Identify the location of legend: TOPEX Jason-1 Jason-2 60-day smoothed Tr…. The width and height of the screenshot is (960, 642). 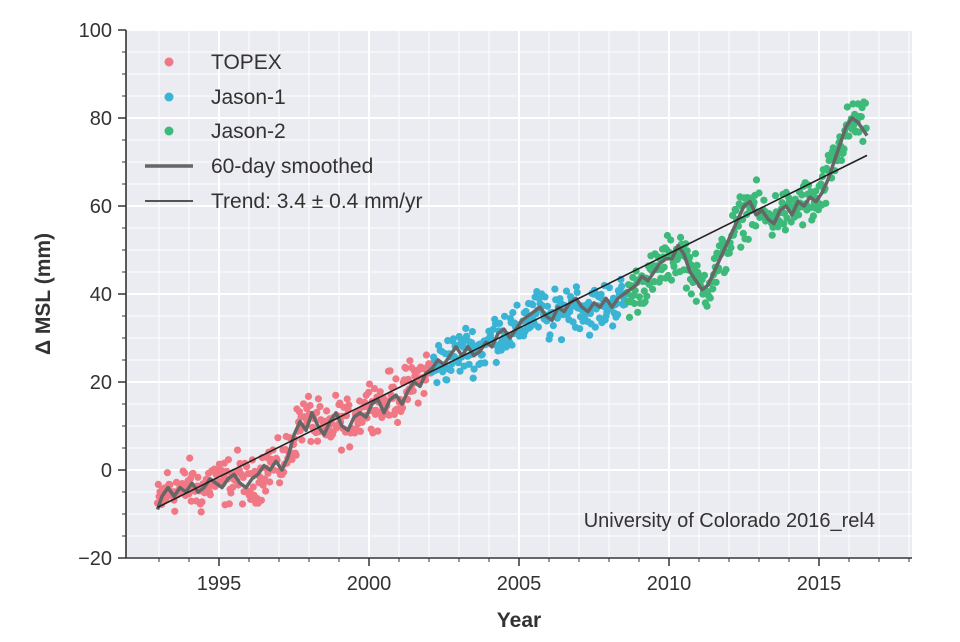
(283, 132).